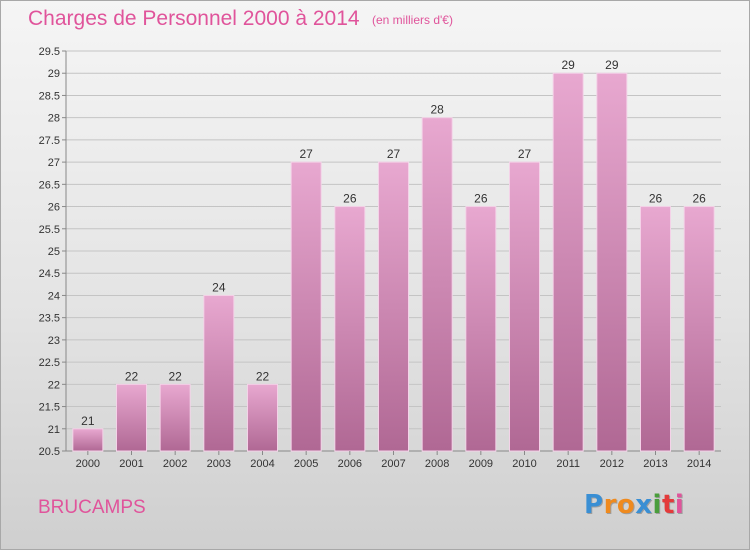 This screenshot has height=550, width=750. I want to click on x-tick-label: 2005, so click(306, 464).